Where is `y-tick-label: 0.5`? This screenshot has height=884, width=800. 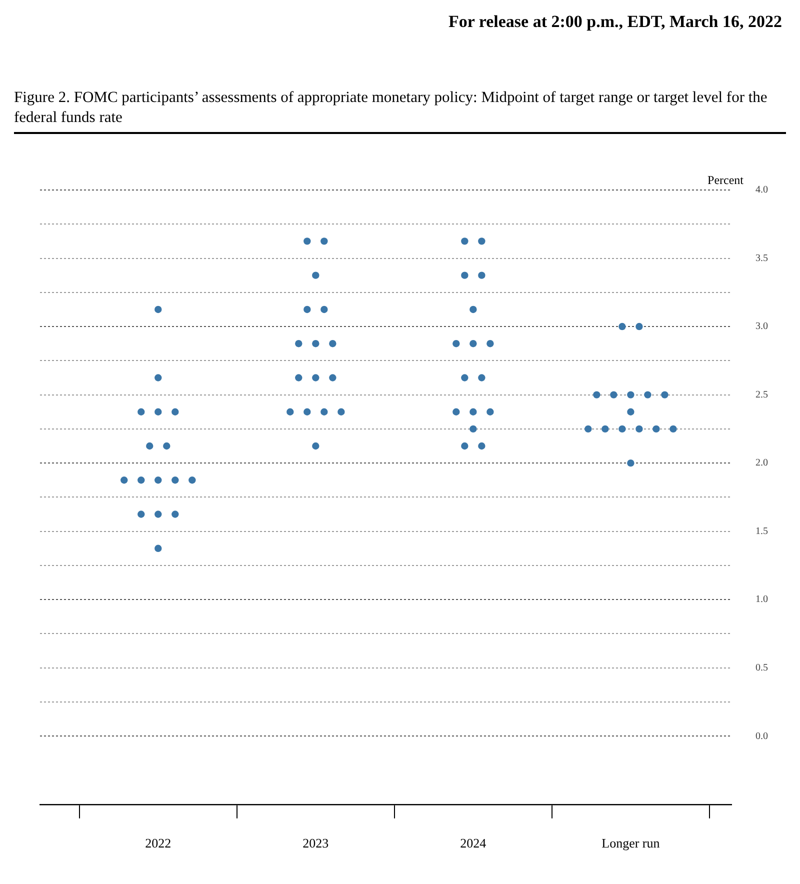
y-tick-label: 0.5 is located at coordinates (762, 668).